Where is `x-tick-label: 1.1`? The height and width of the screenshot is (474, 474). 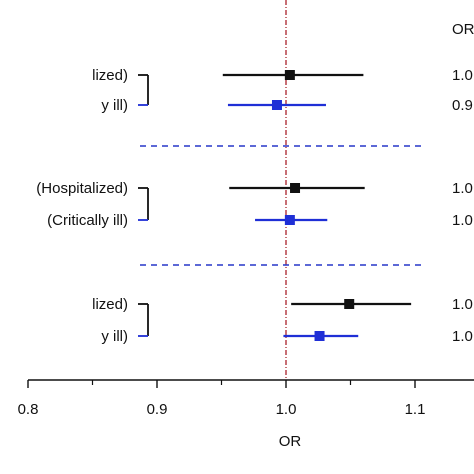
x-tick-label: 1.1 is located at coordinates (415, 409).